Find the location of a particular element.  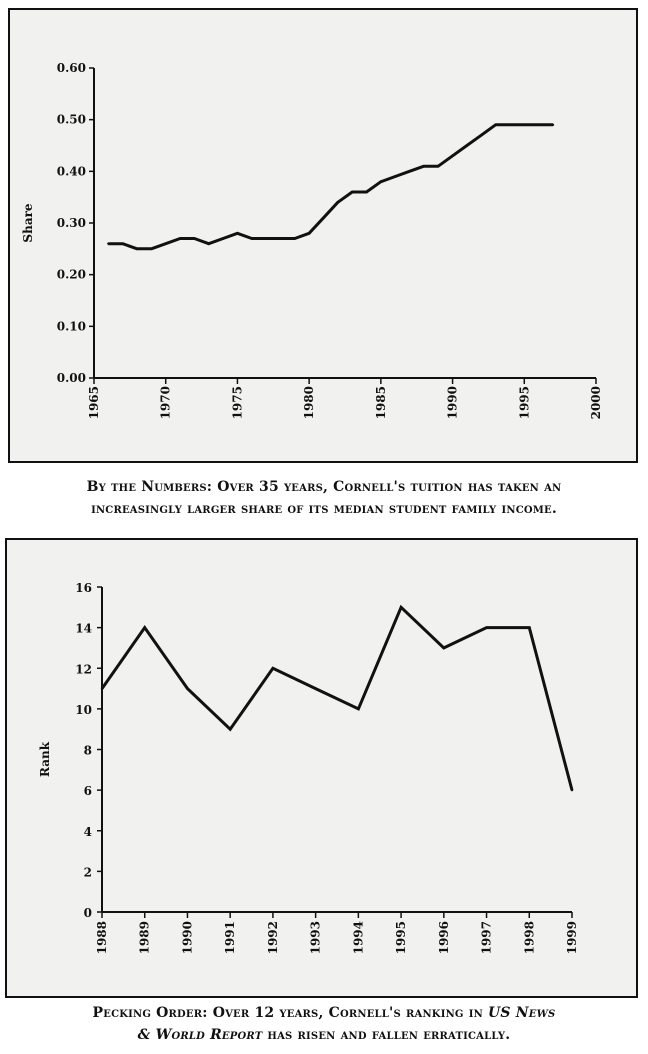

y-tick-label: 0 is located at coordinates (88, 913).